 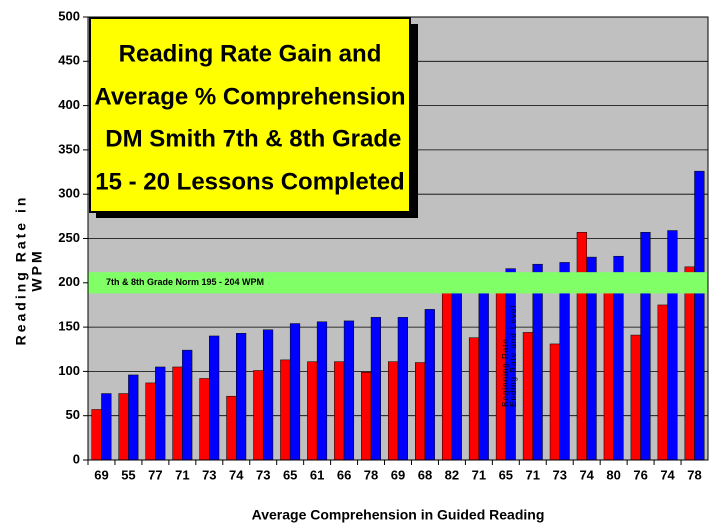 I want to click on title: DM Smith 7th & 8th Grade, so click(x=250, y=138).